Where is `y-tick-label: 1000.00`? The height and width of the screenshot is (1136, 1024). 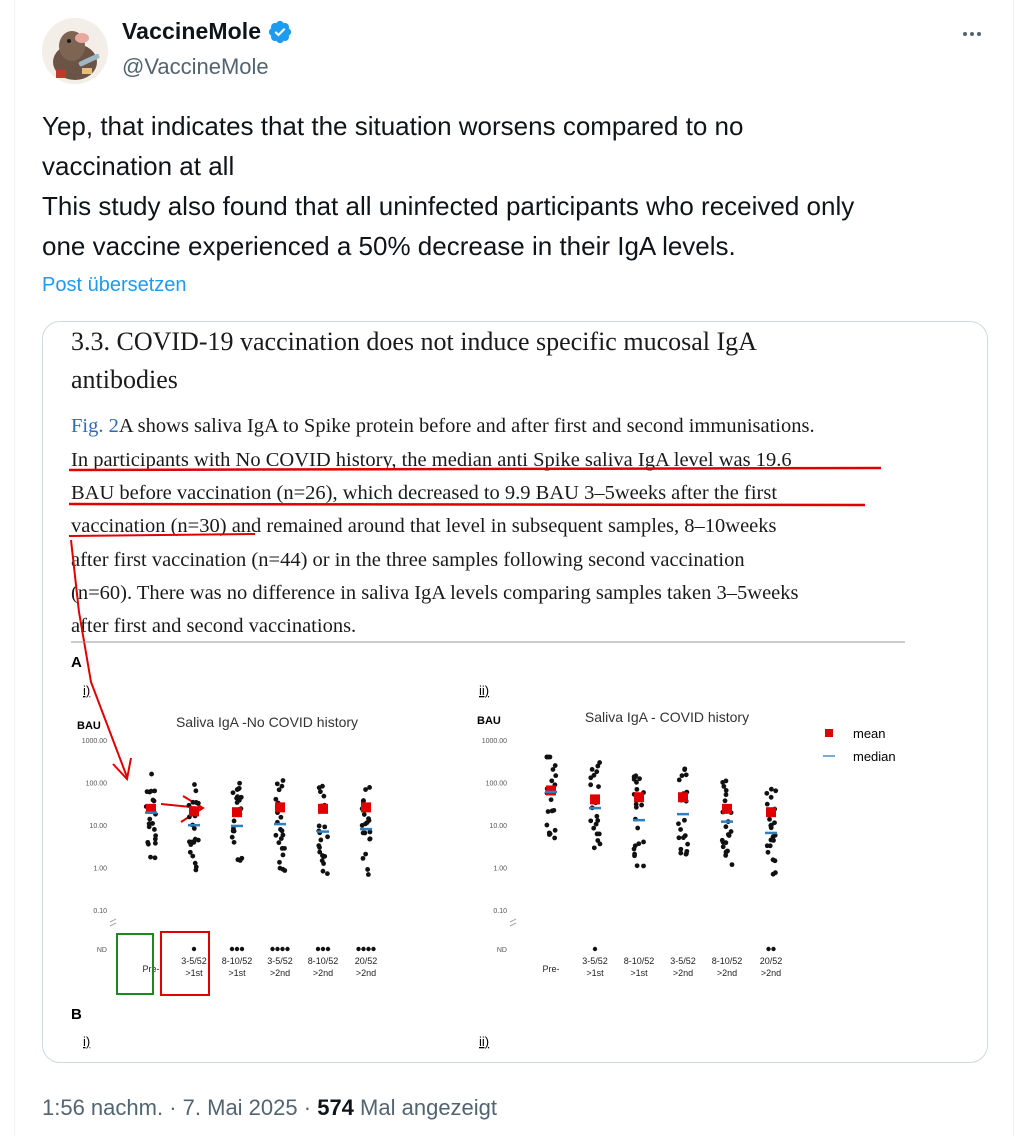 y-tick-label: 1000.00 is located at coordinates (494, 741).